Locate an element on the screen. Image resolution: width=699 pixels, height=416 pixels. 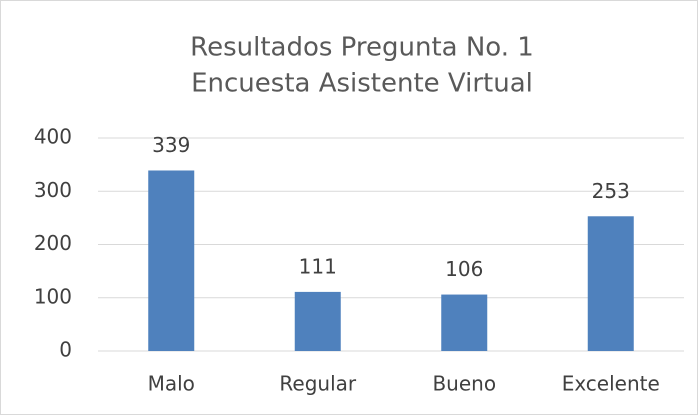
data-label: 339 is located at coordinates (171, 145).